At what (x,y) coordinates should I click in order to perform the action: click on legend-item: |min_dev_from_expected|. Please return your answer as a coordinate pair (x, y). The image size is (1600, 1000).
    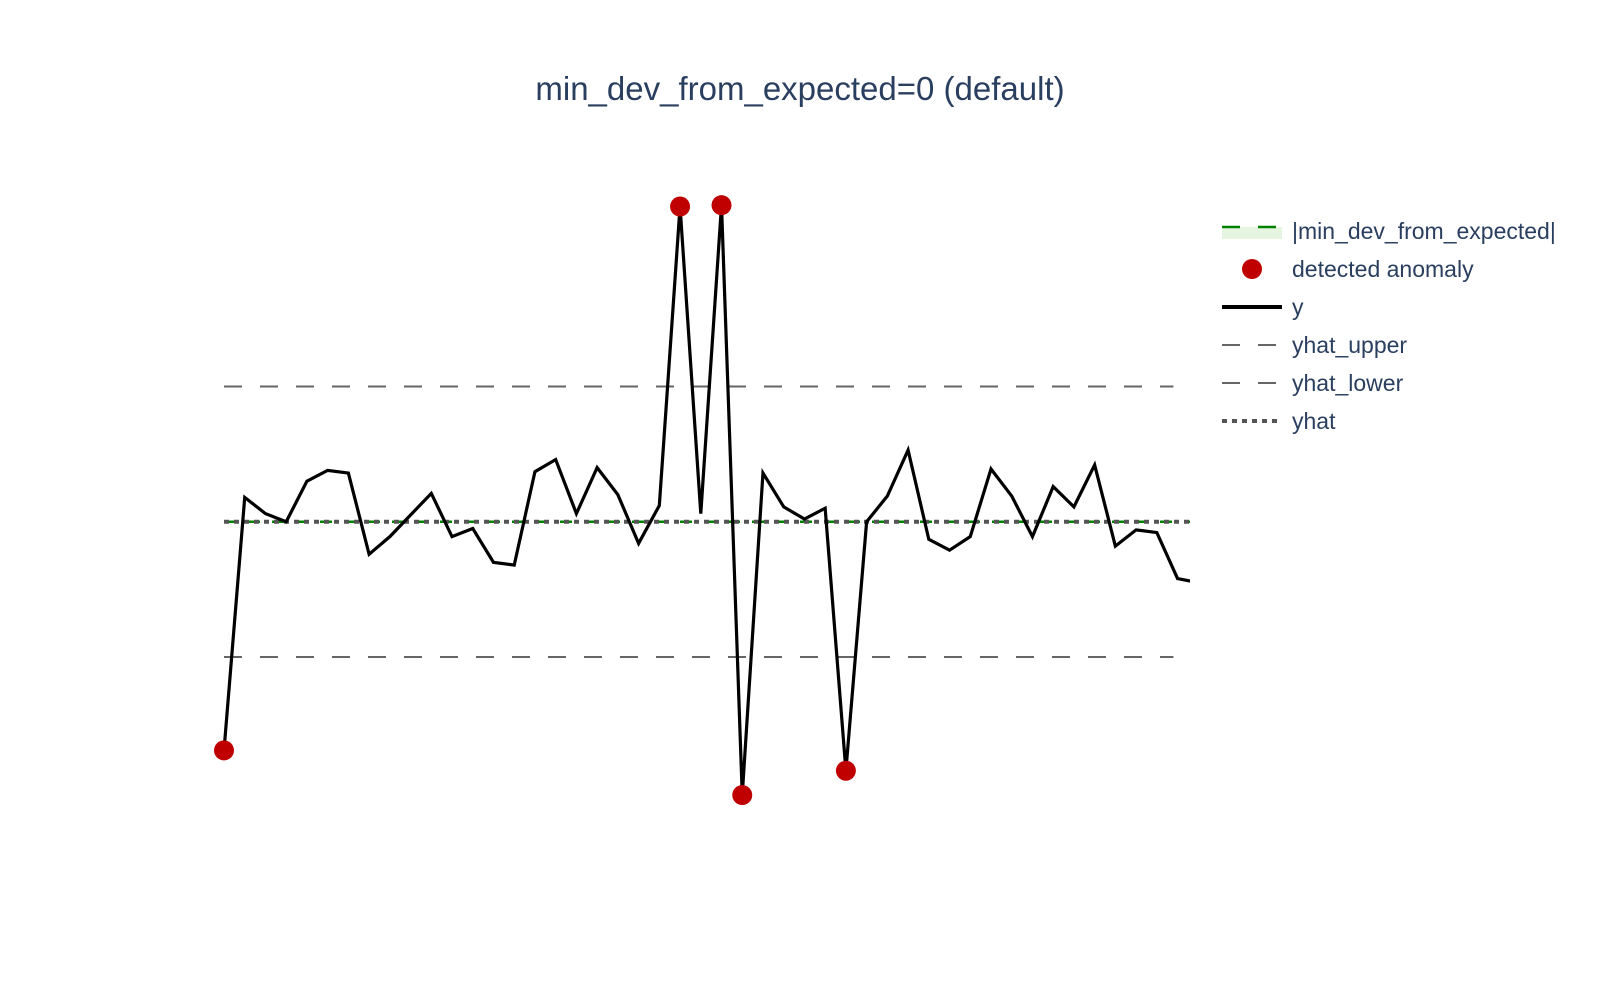
    Looking at the image, I should click on (1389, 231).